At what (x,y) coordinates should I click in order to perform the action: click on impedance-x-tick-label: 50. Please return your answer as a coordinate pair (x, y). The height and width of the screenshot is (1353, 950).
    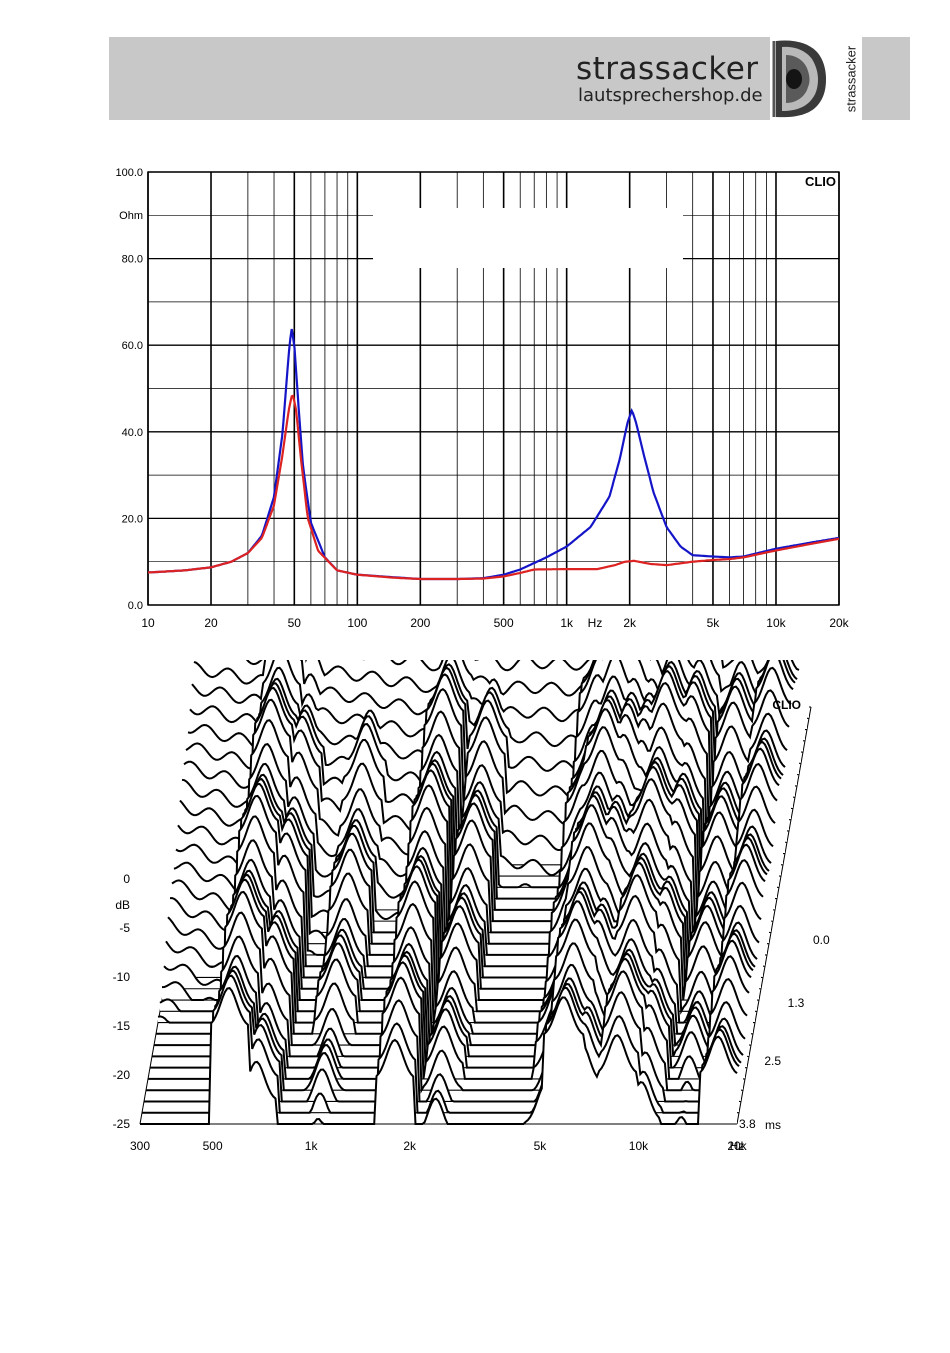
    Looking at the image, I should click on (295, 623).